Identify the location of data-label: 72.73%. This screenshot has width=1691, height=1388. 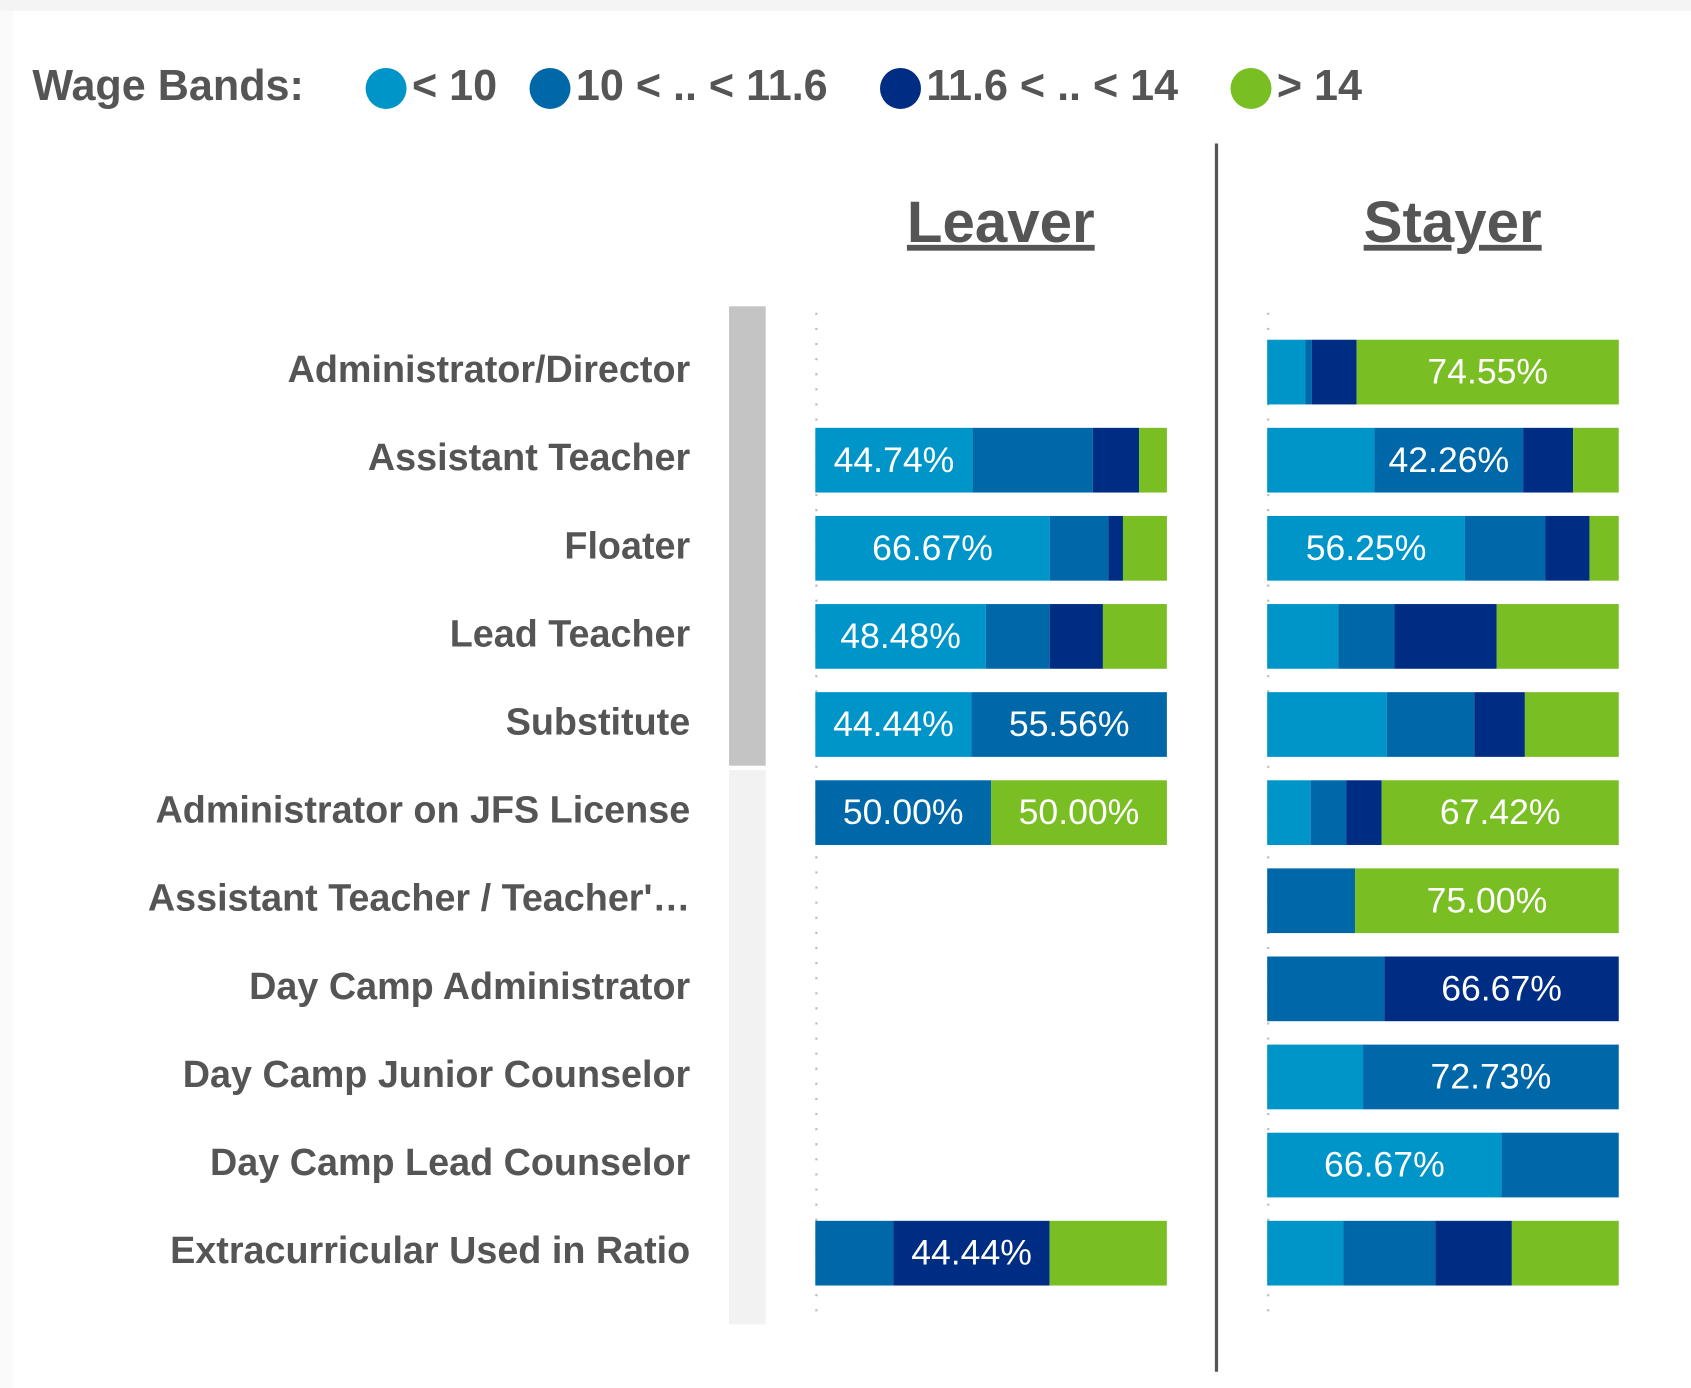
(1491, 1077).